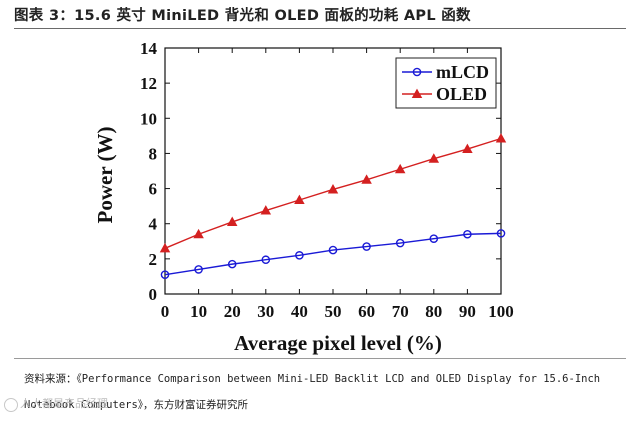 This screenshot has height=421, width=640. Describe the element at coordinates (501, 311) in the screenshot. I see `x-tick-label: 100` at that location.